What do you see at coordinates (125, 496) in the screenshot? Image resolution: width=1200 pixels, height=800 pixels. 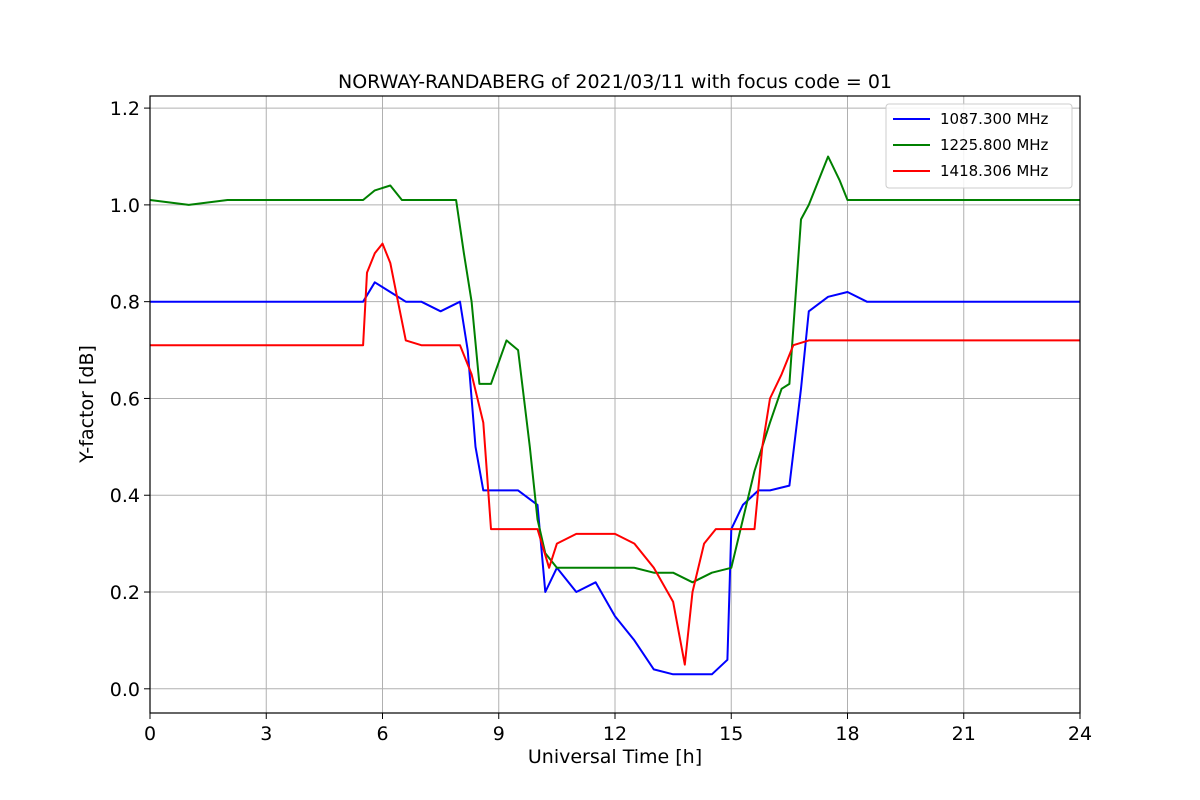 I see `y-tick-label: 0.4` at bounding box center [125, 496].